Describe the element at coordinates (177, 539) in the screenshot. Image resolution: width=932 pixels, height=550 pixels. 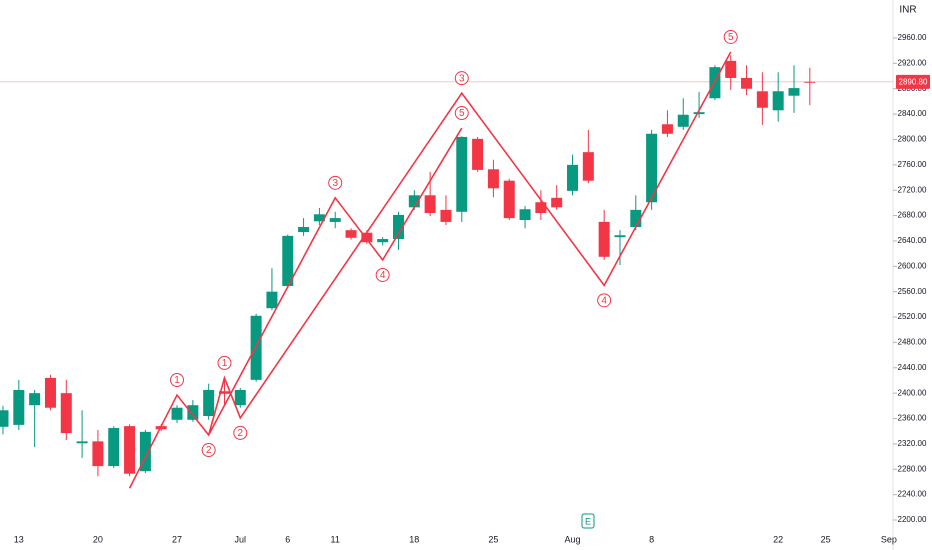
I see `x-tick-label: 27` at that location.